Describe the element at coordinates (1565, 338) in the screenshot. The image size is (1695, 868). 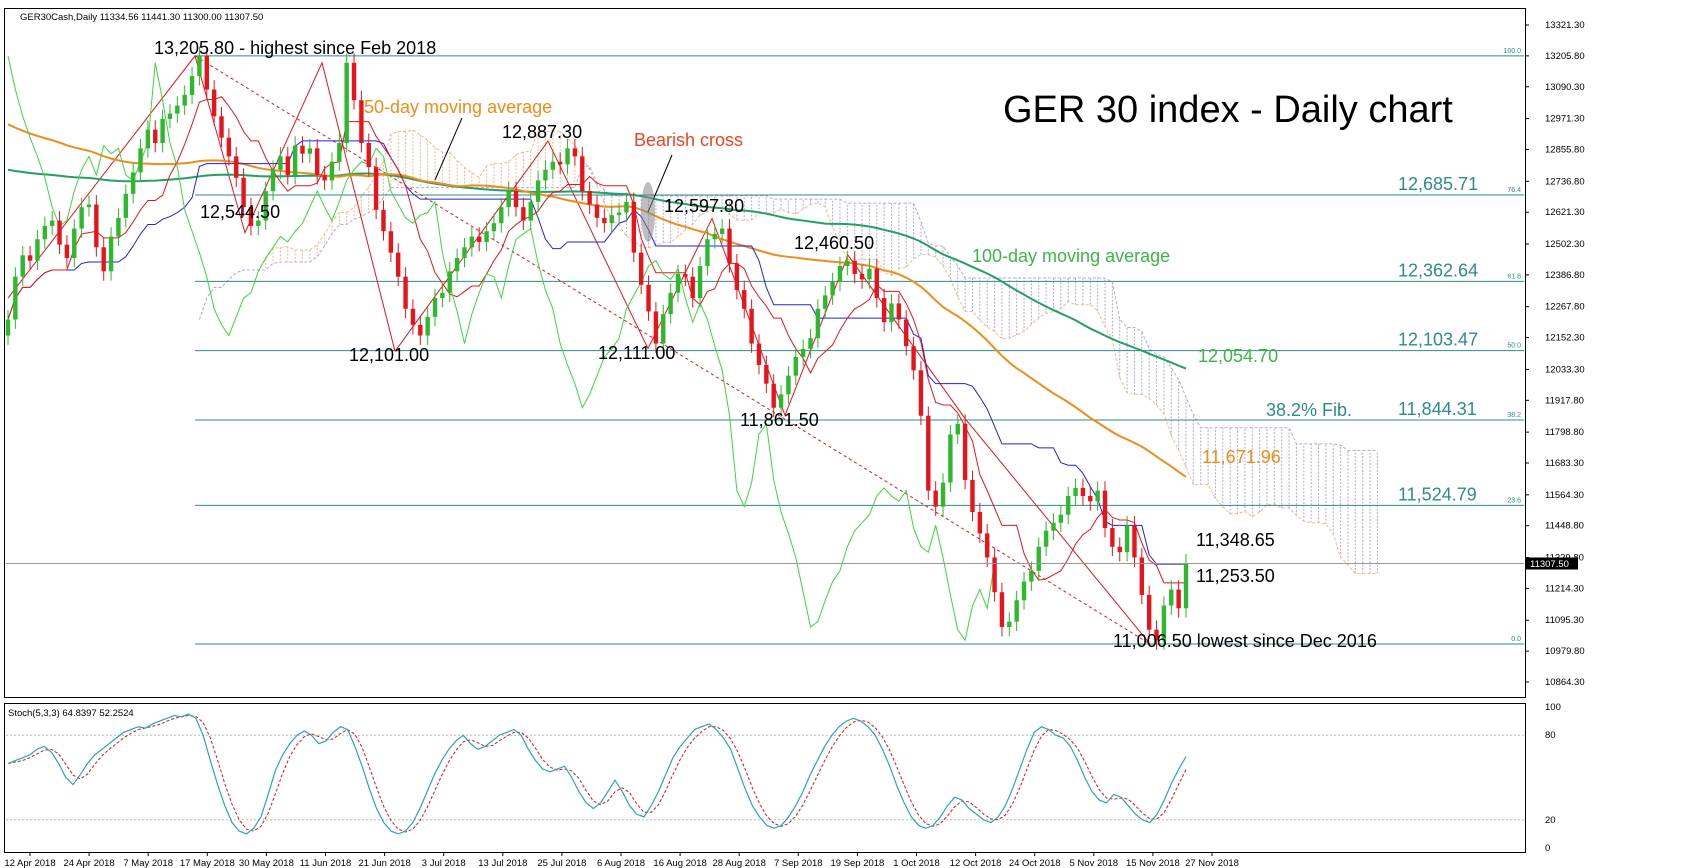
I see `price-tick-label: 12152.30` at that location.